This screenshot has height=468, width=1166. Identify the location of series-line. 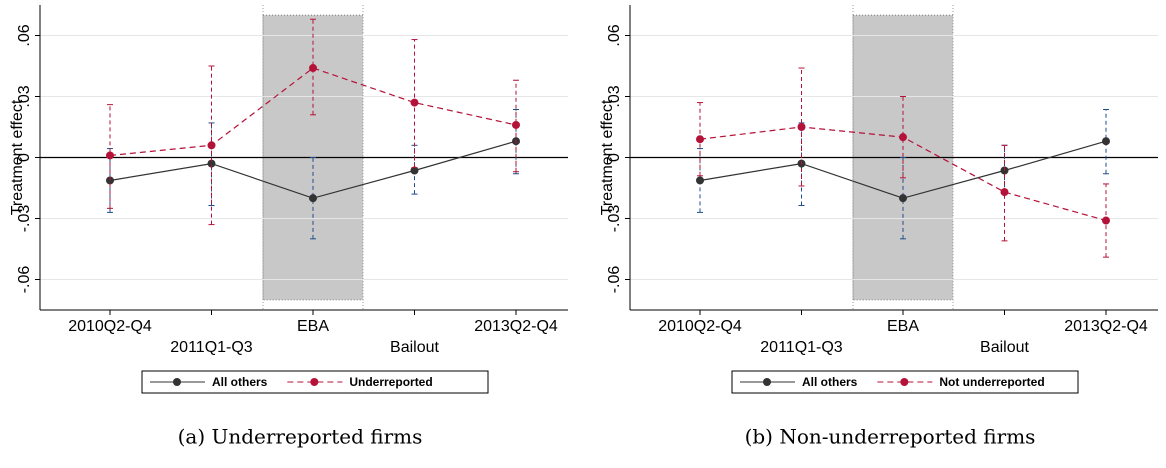
(313, 112).